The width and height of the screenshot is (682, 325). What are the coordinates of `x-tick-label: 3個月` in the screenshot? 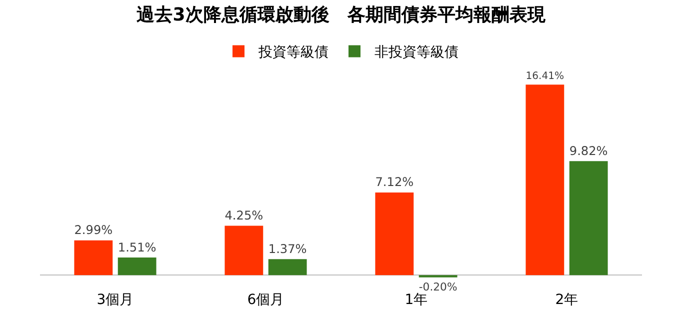 It's located at (115, 300).